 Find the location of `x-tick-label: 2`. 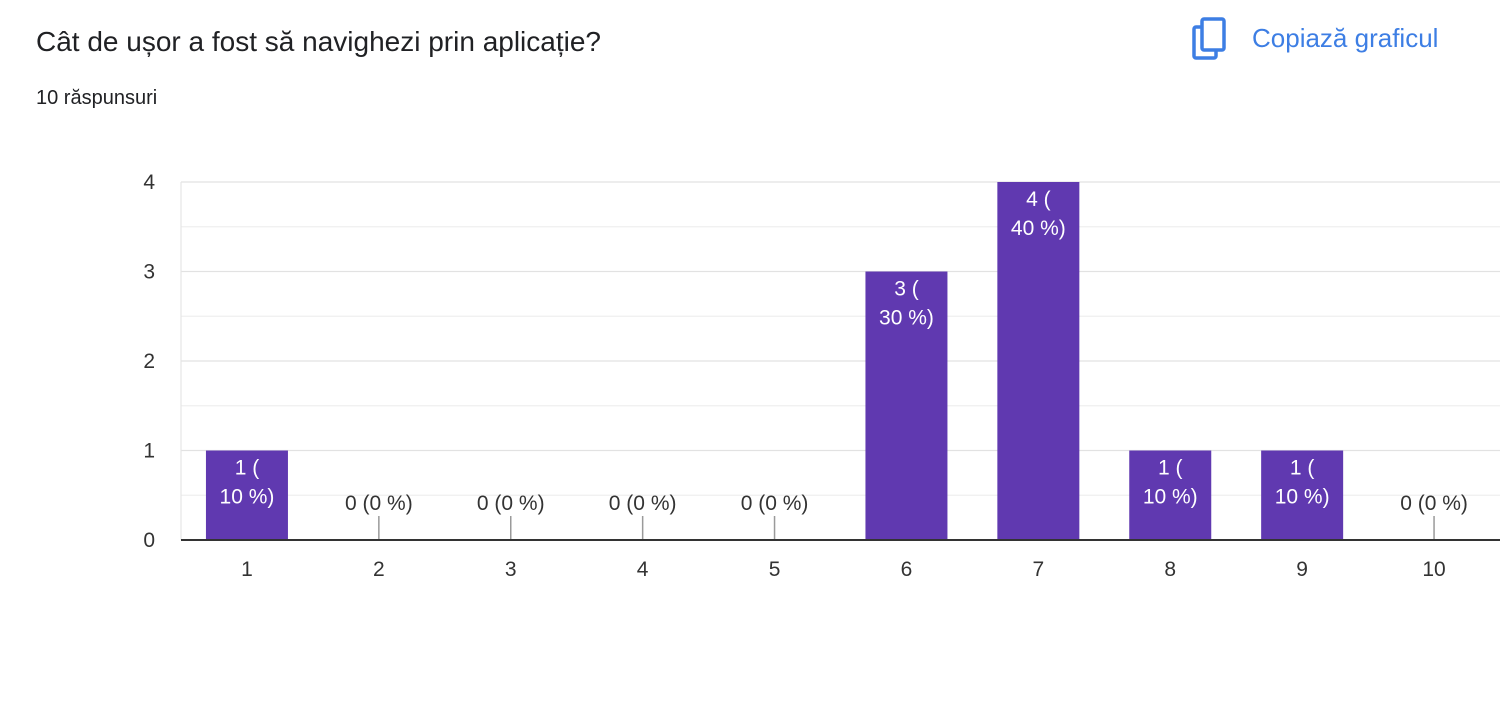

x-tick-label: 2 is located at coordinates (379, 569).